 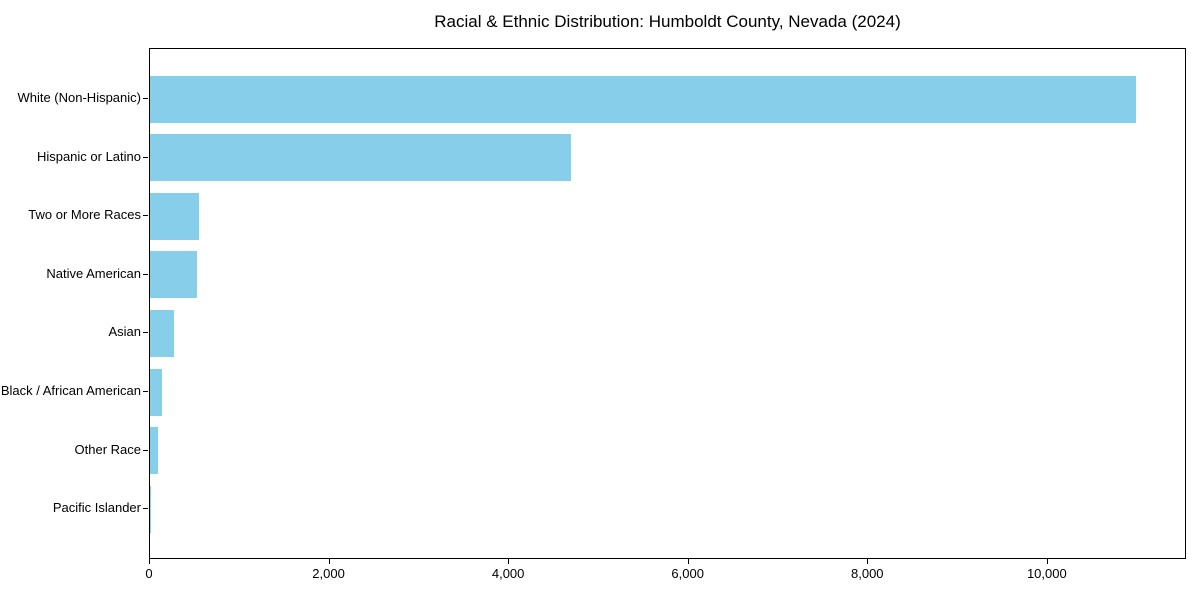 What do you see at coordinates (96, 508) in the screenshot?
I see `y-tick-label: Pacific Islander` at bounding box center [96, 508].